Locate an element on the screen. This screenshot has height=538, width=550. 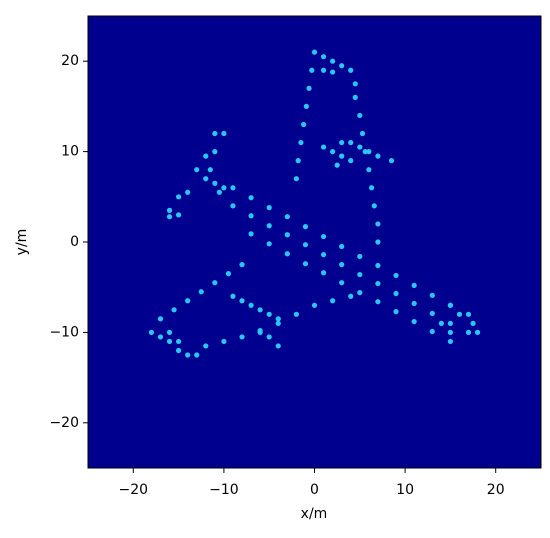
x-axis-label: x/m is located at coordinates (314, 514).